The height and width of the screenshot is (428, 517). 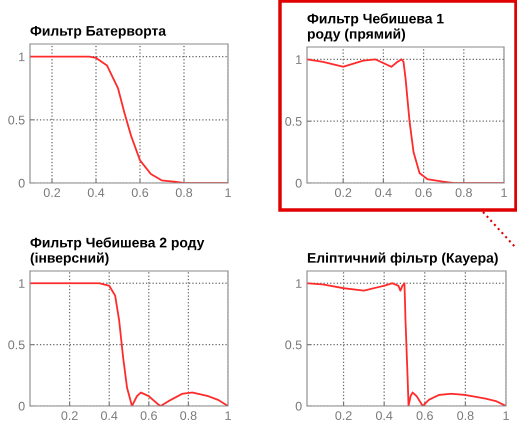 What do you see at coordinates (117, 251) in the screenshot?
I see `chart-title: Фильтр Чебишева 2 роду (інверсний)` at bounding box center [117, 251].